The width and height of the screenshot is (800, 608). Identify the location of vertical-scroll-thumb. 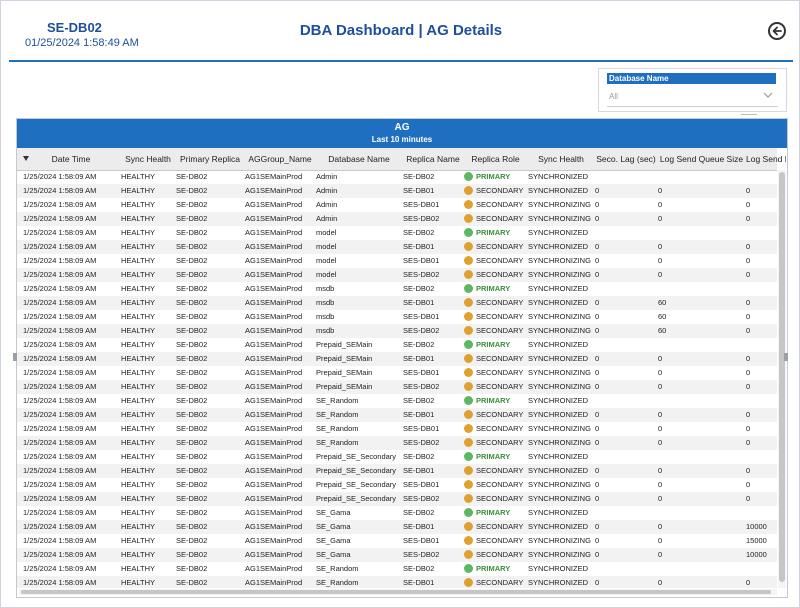
(782, 377).